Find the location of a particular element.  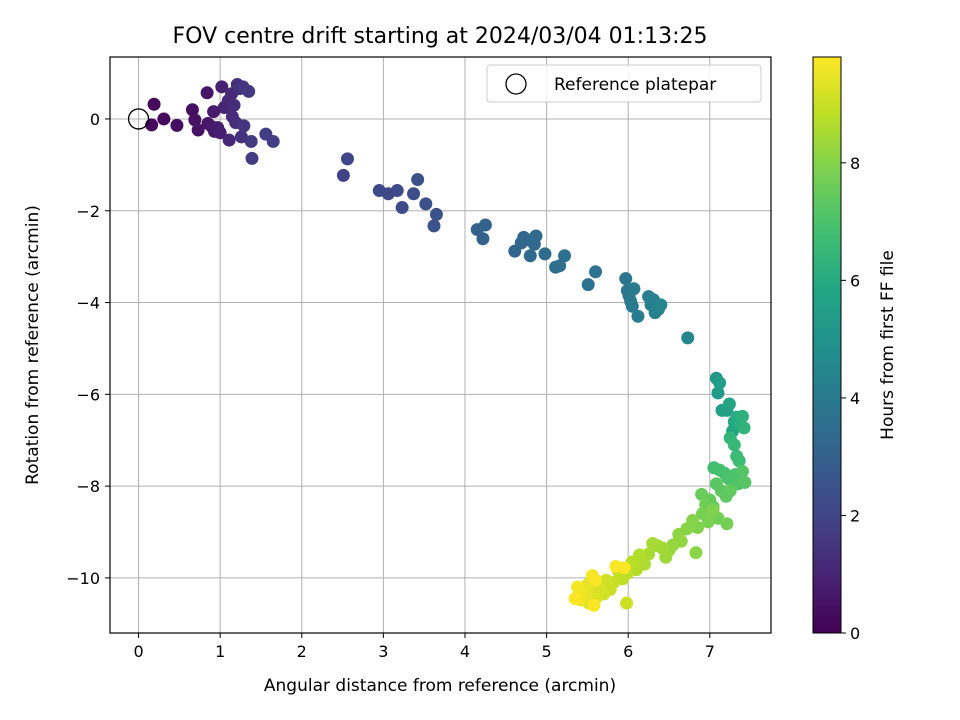

x-tick-label: 7 is located at coordinates (710, 651).